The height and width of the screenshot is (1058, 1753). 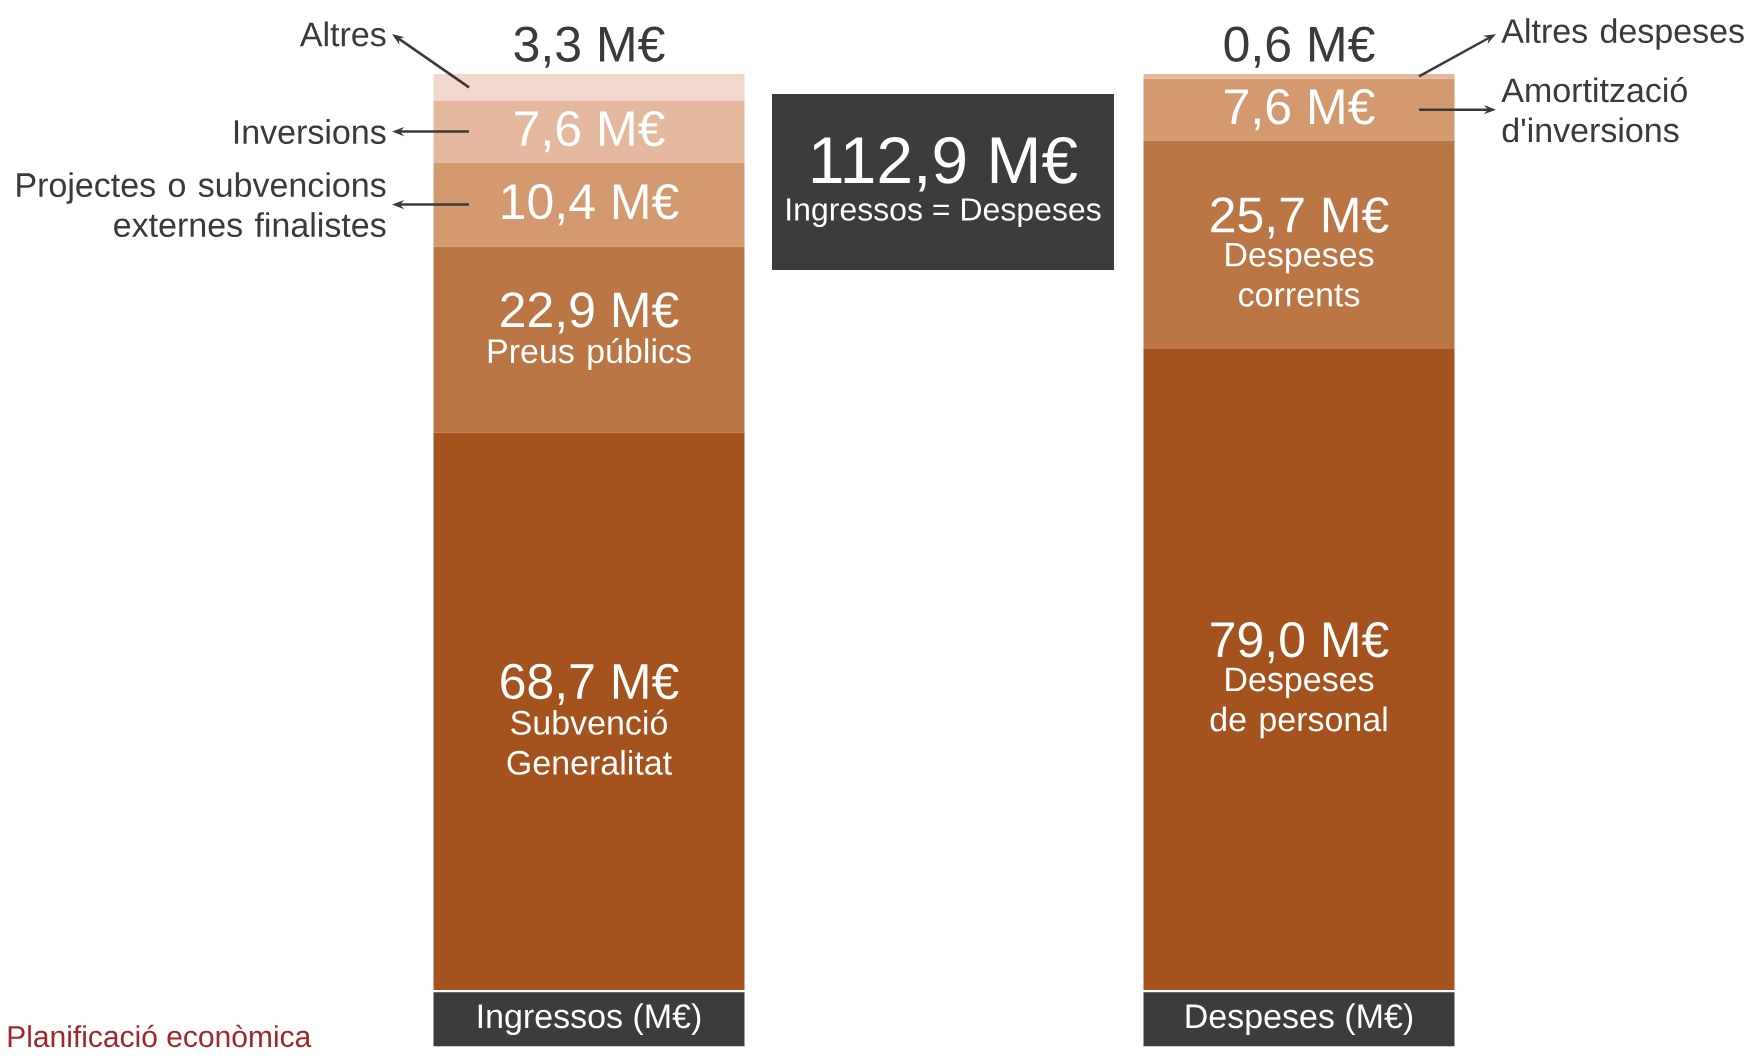 What do you see at coordinates (310, 132) in the screenshot?
I see `annotation: Inversions` at bounding box center [310, 132].